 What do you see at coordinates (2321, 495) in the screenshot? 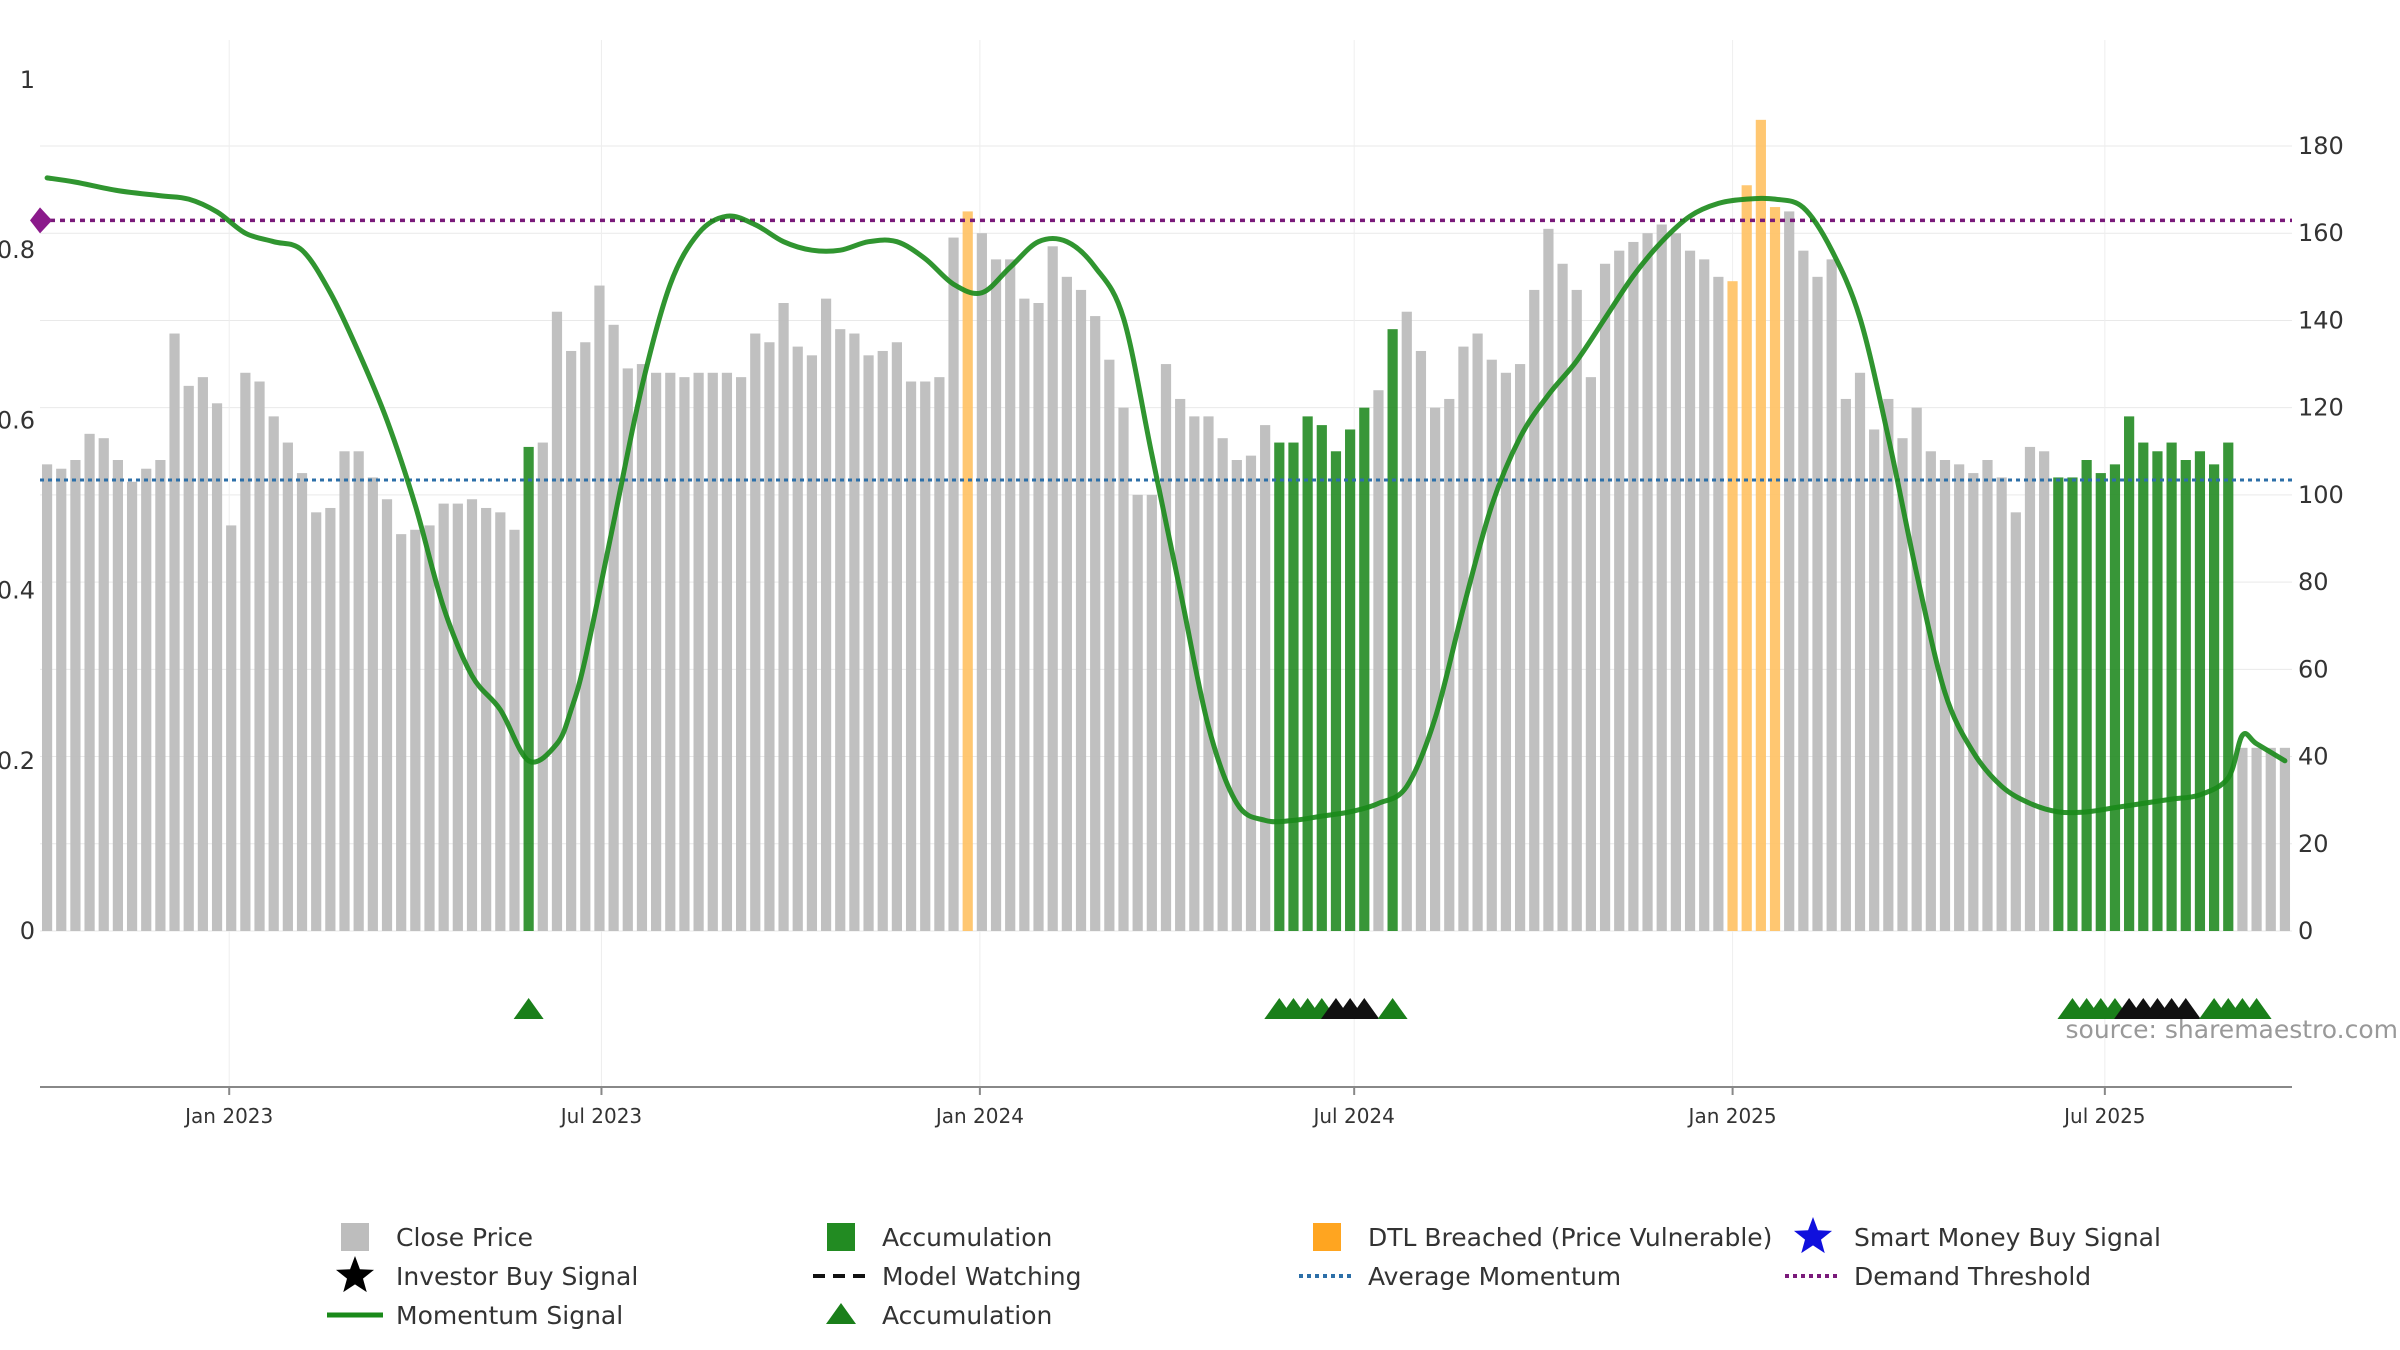
I see `right-axis-tick-label: 100` at bounding box center [2321, 495].